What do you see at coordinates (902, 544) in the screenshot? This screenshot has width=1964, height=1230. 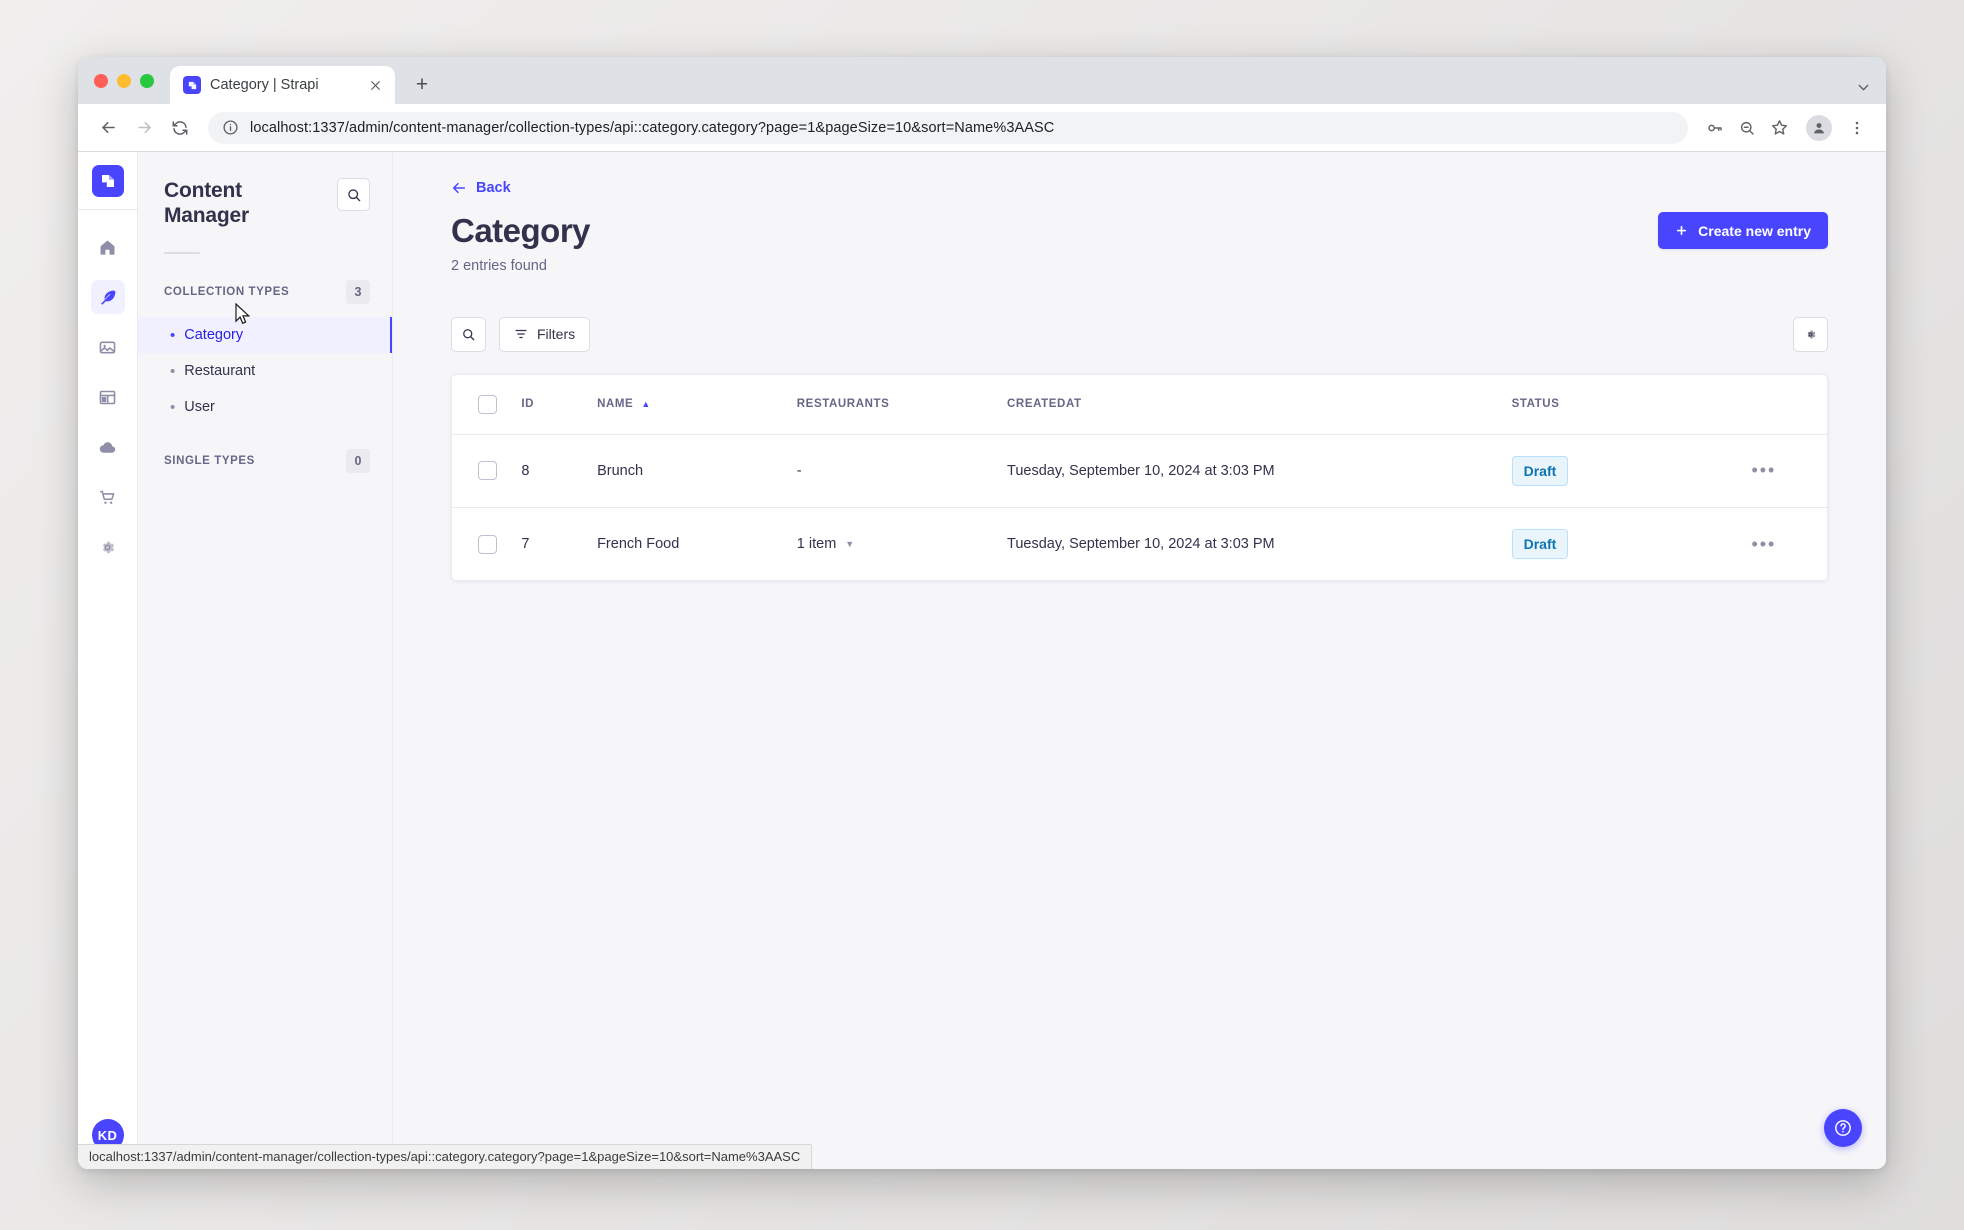 I see `cell-restaurants: 1 item ▼` at bounding box center [902, 544].